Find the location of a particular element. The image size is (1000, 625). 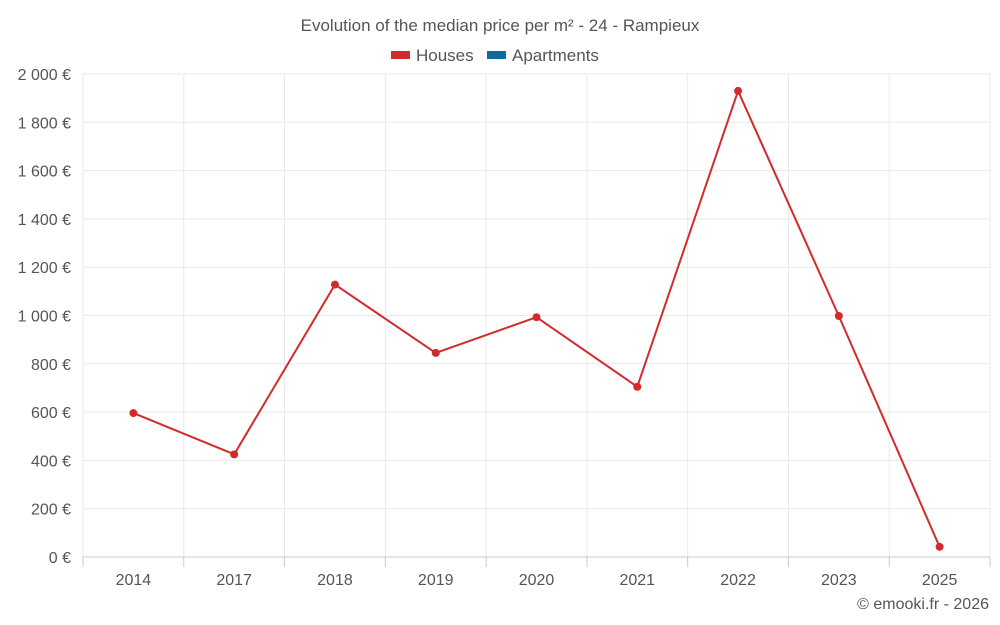

x-tick-label: 2019 is located at coordinates (436, 580).